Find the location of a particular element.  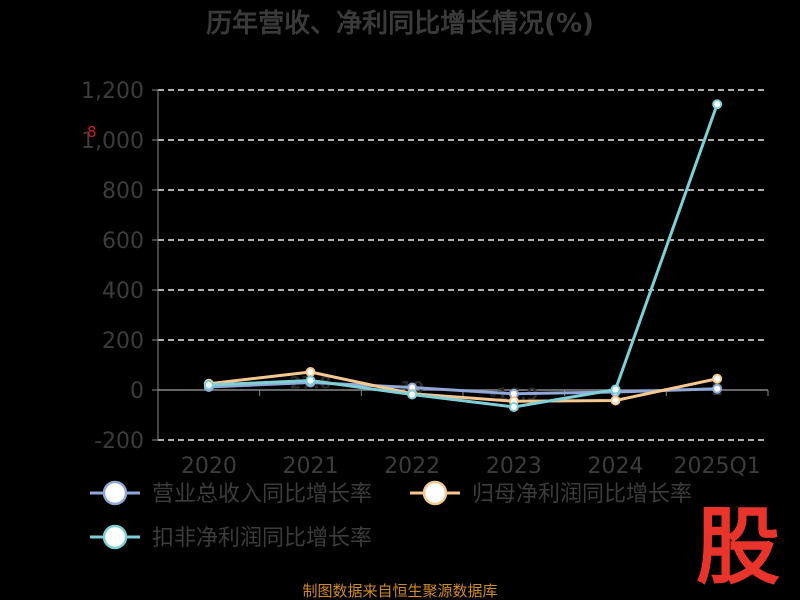

x-tick-label: 2024 is located at coordinates (616, 466).